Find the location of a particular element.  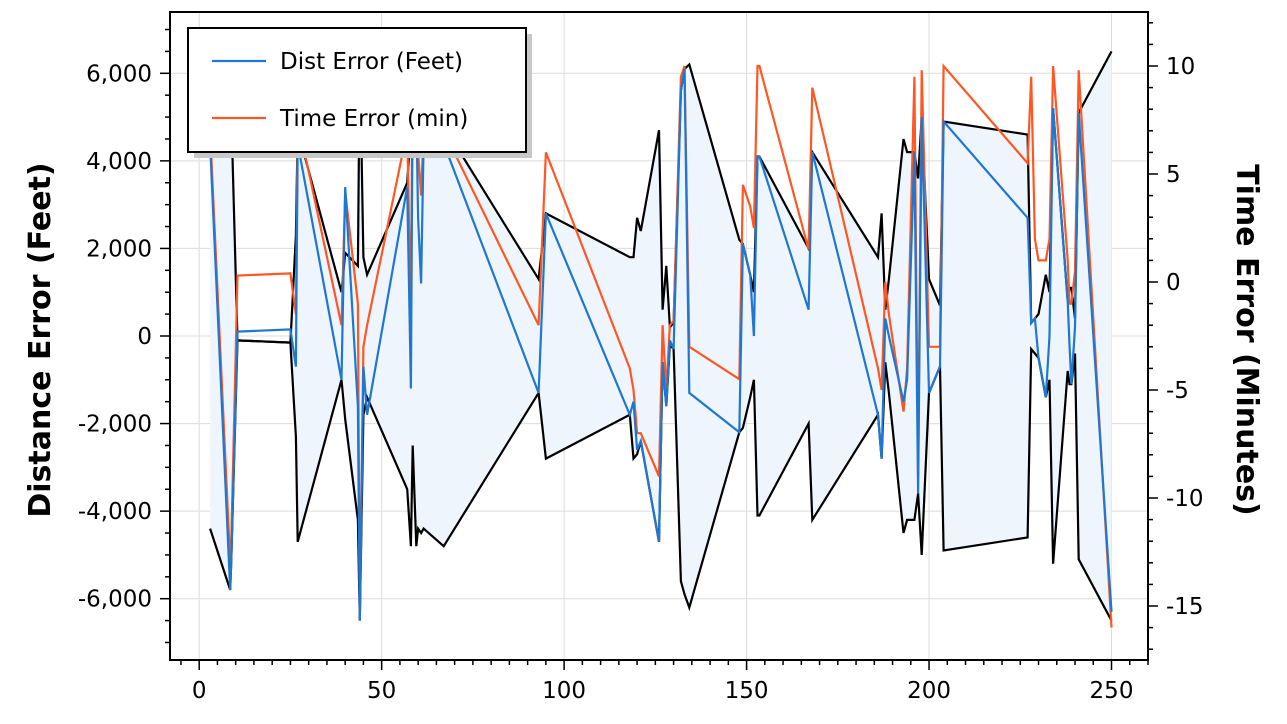

y-tick-label: 0 is located at coordinates (144, 337).